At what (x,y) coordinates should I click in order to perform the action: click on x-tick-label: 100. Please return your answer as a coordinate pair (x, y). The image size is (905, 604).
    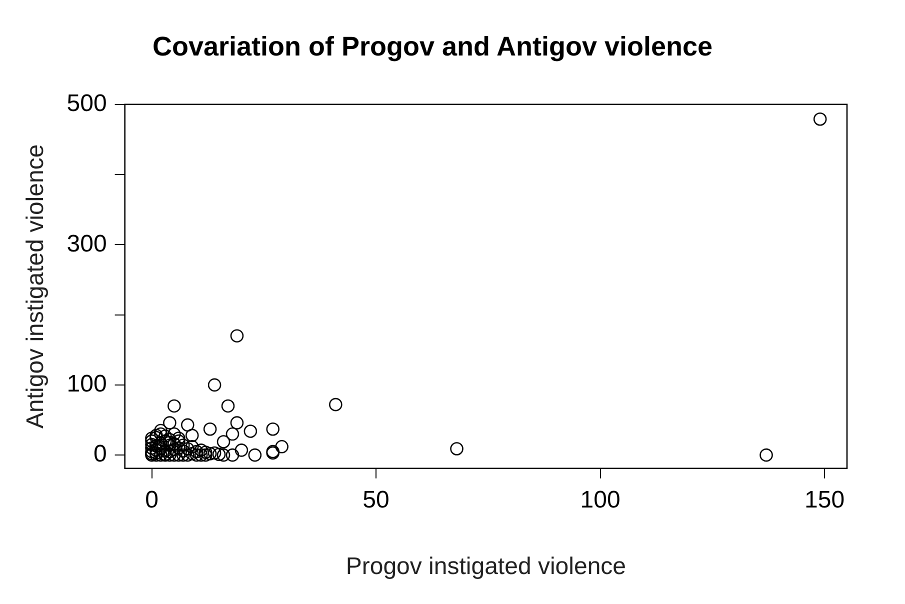
    Looking at the image, I should click on (600, 500).